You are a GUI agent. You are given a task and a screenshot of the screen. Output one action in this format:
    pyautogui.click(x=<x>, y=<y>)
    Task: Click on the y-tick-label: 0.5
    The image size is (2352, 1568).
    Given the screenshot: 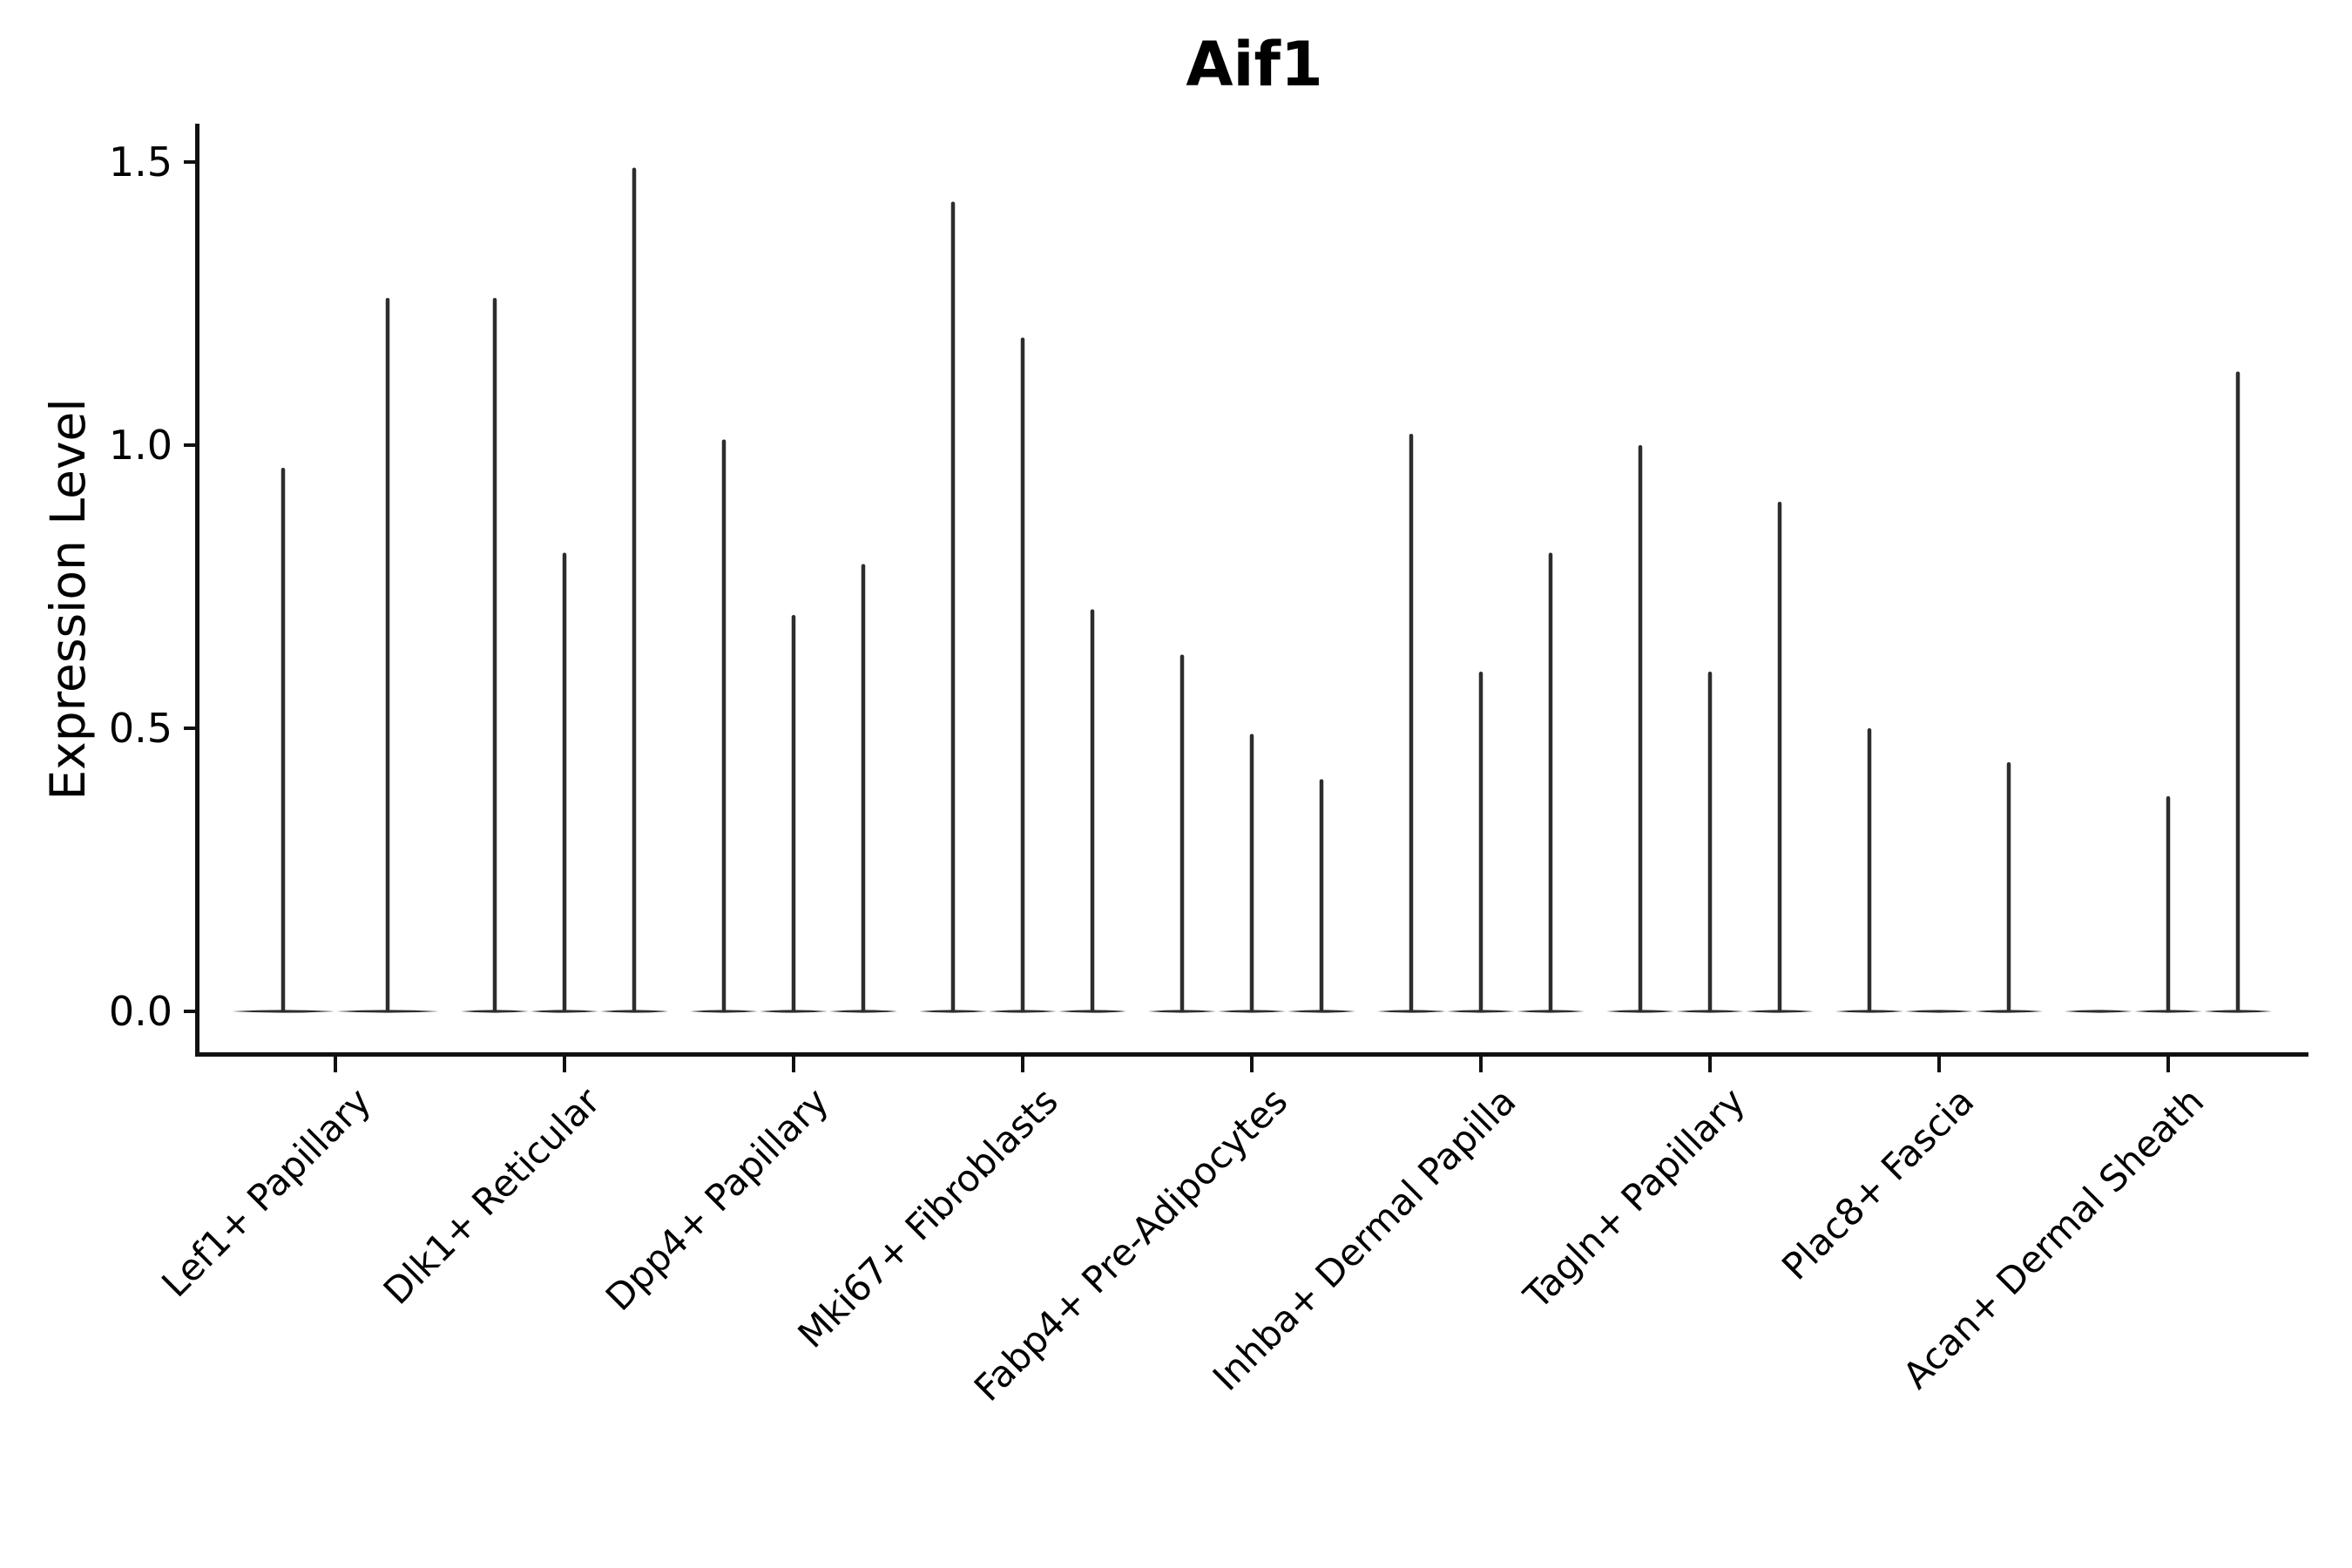 What is the action you would take?
    pyautogui.click(x=140, y=728)
    